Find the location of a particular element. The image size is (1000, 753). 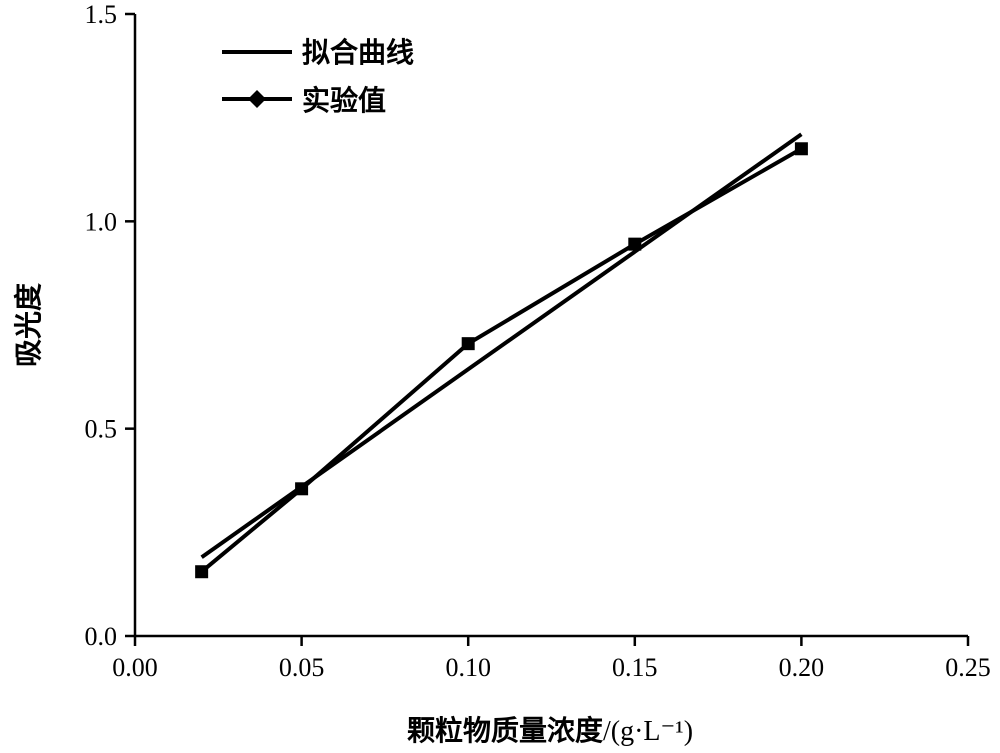

y-tick-label: 1.5 is located at coordinates (101, 14).